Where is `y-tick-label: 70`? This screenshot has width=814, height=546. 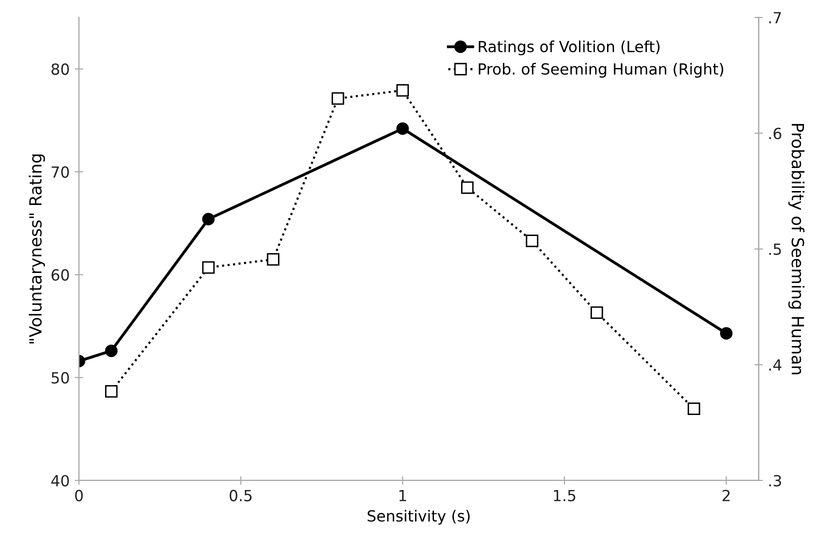
y-tick-label: 70 is located at coordinates (60, 172).